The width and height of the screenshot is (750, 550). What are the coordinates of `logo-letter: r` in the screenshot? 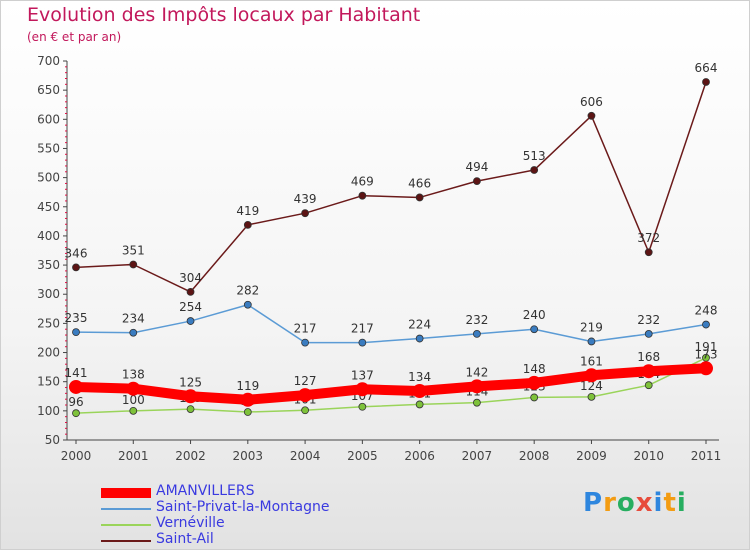 It's located at (610, 503).